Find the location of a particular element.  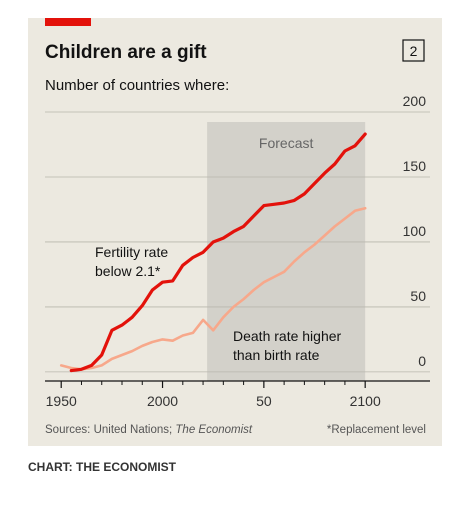

x-tick-label: 50 is located at coordinates (264, 401).